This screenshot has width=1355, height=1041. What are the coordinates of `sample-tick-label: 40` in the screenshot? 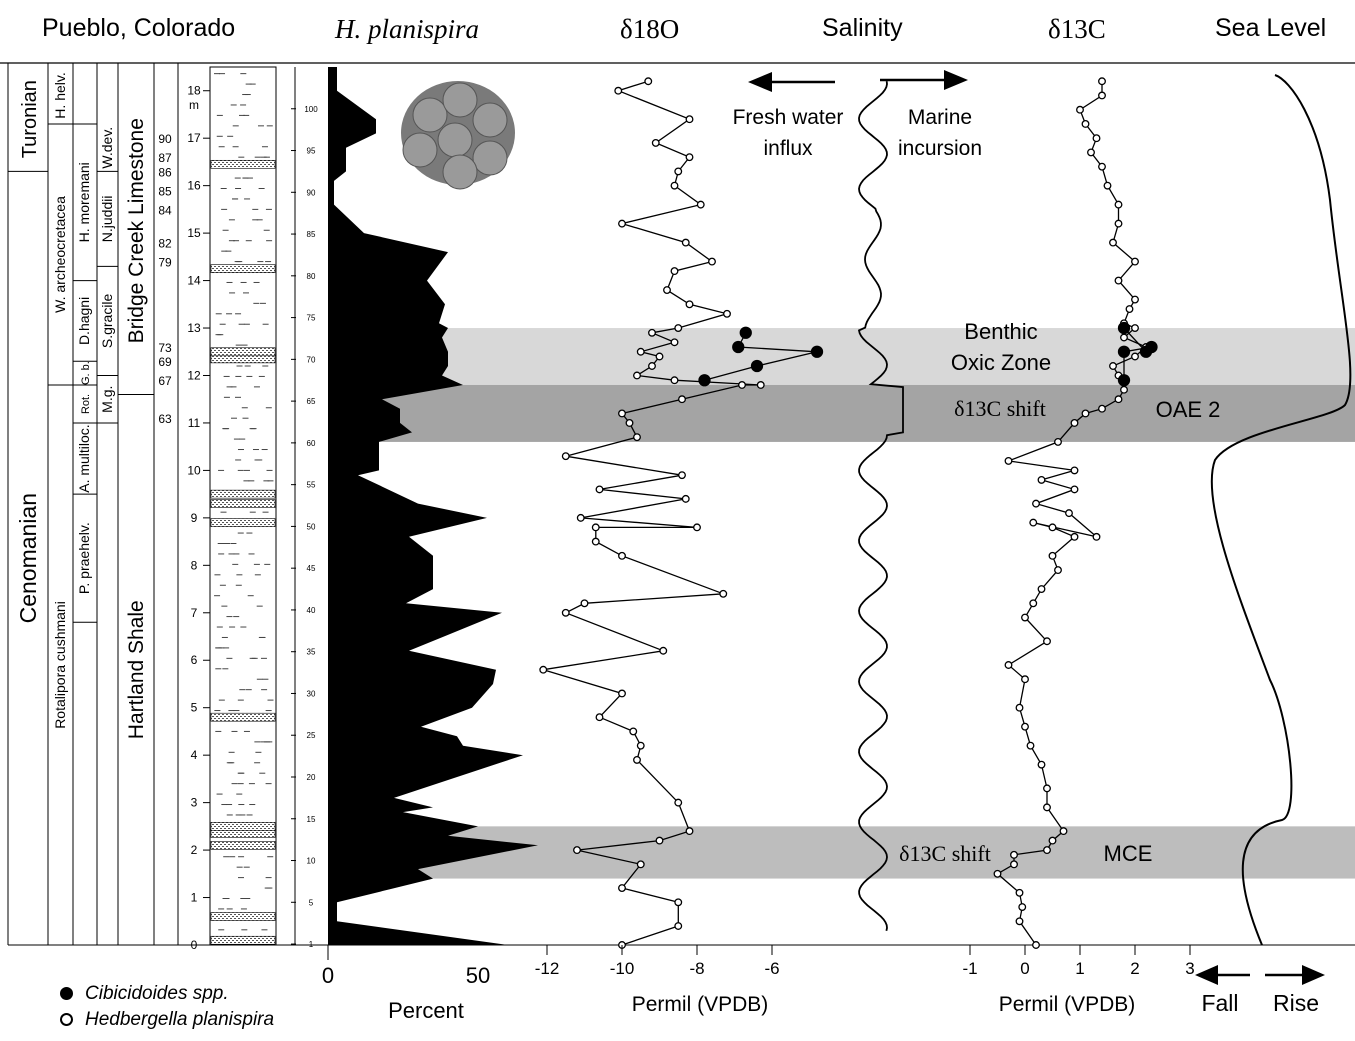 It's located at (311, 610).